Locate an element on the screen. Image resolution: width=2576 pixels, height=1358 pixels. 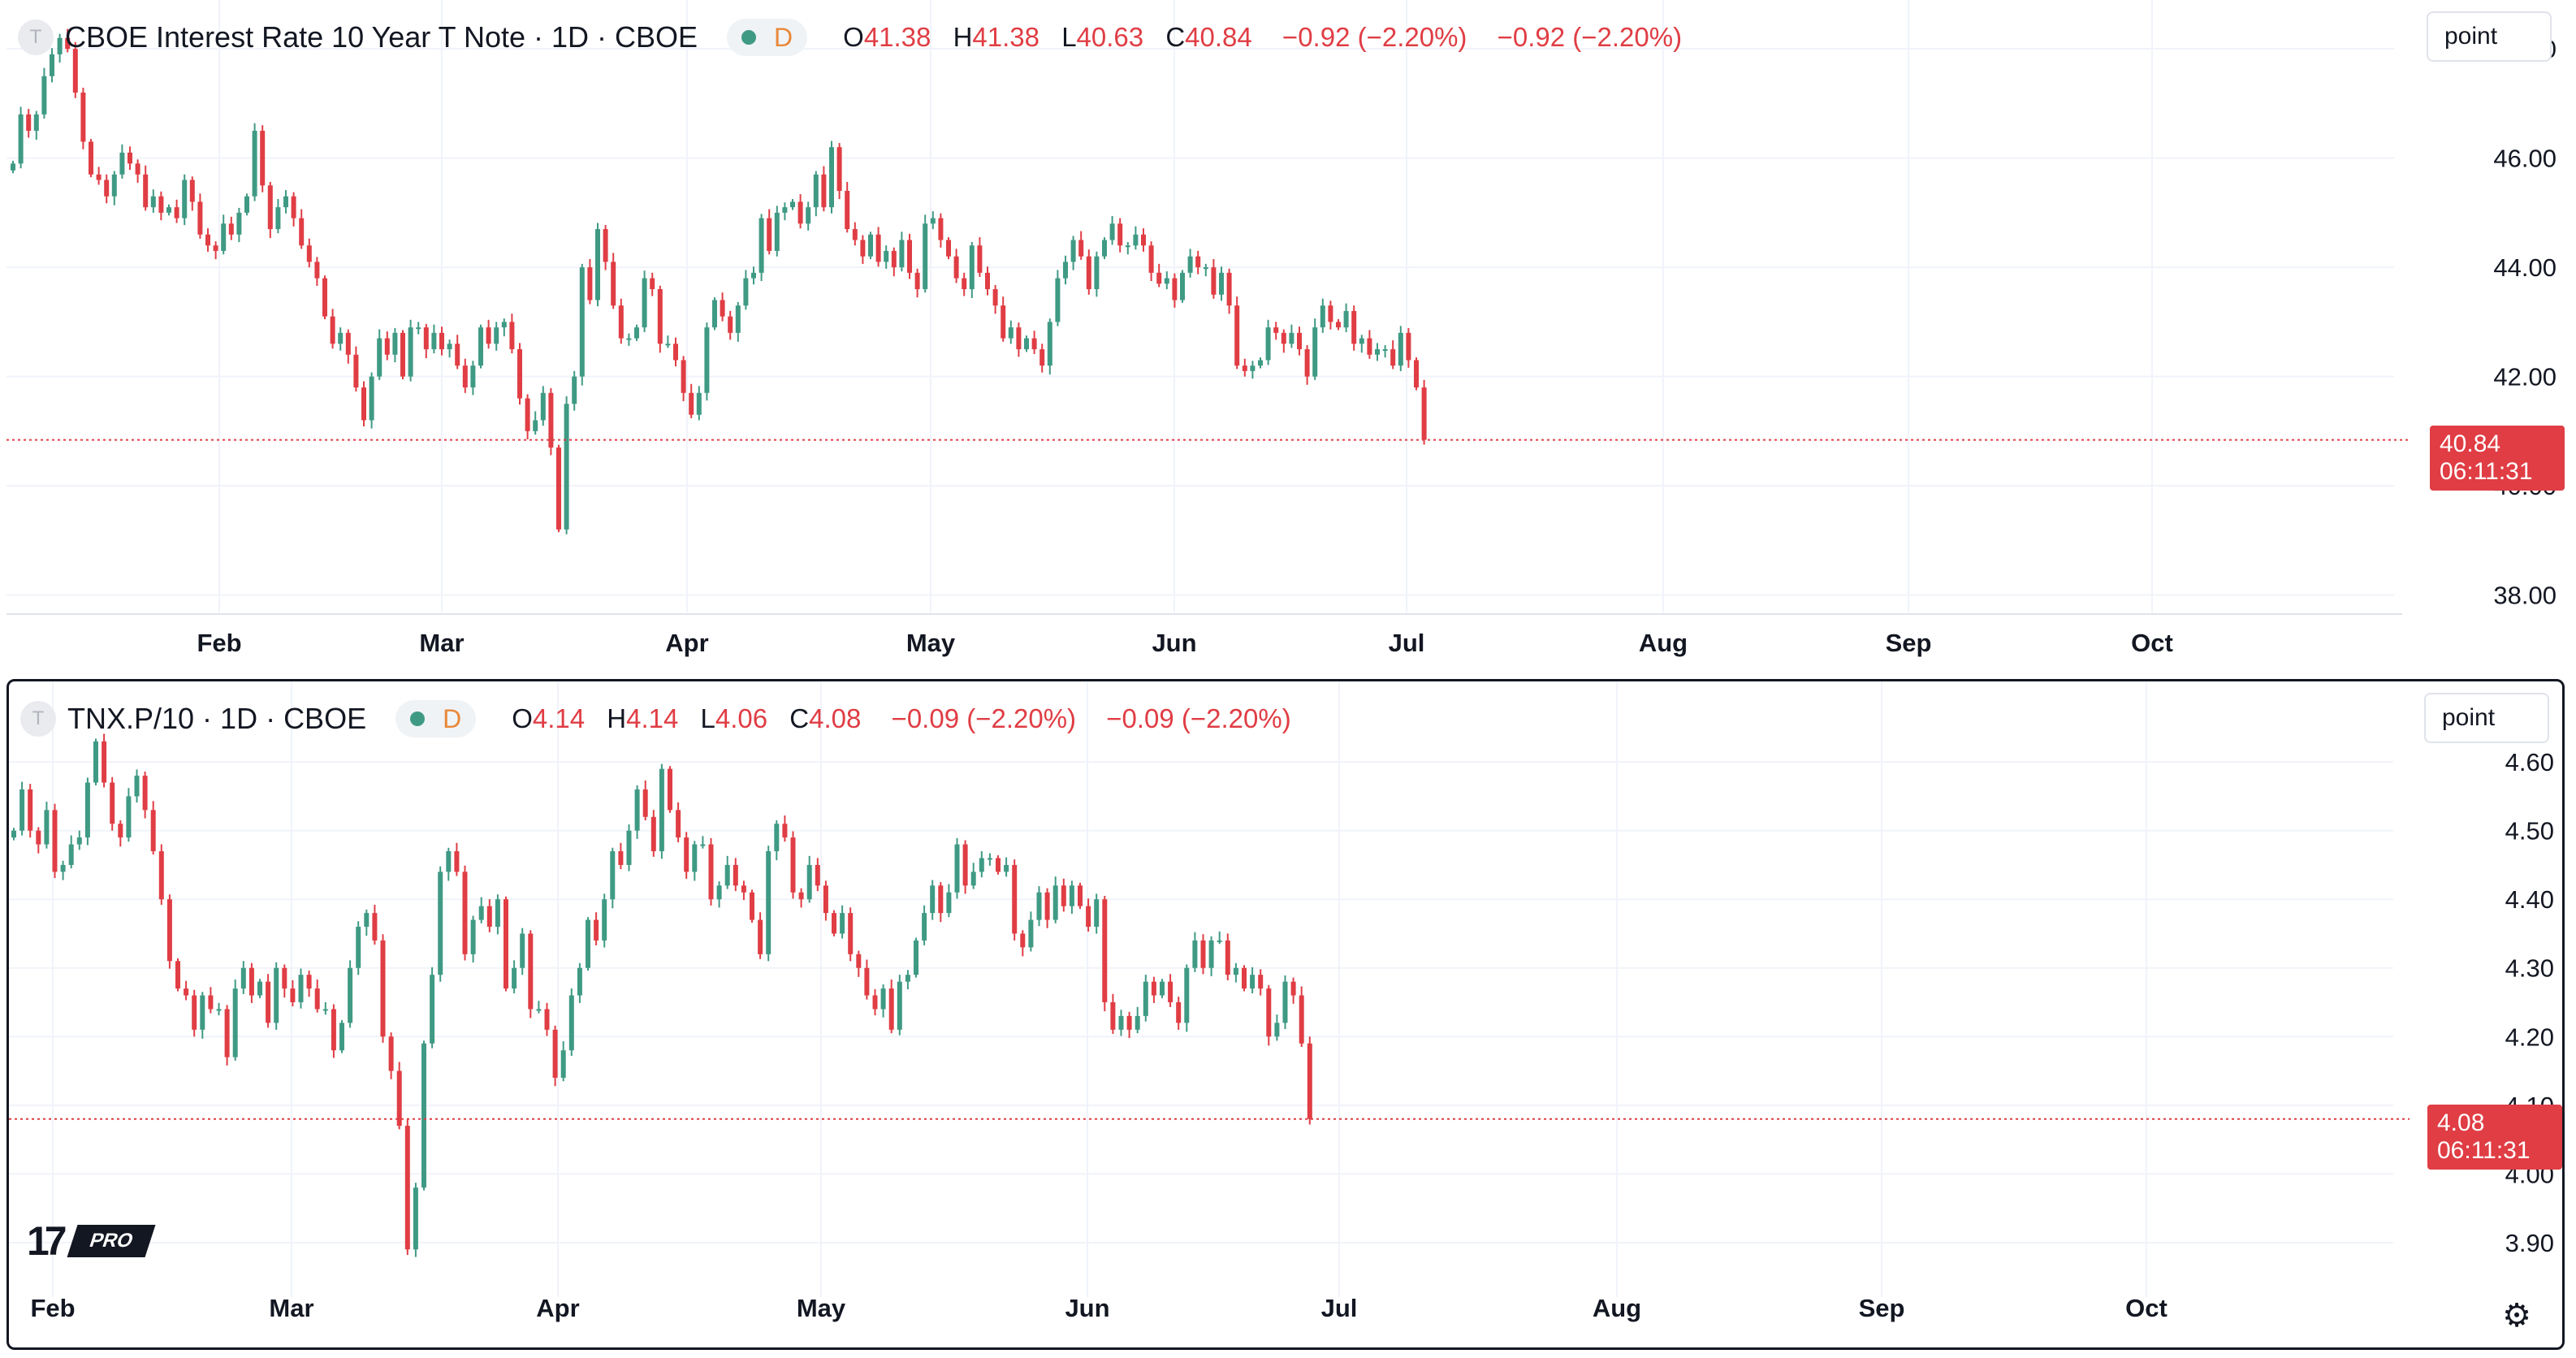
last-price-label: 4.08 06:11:31 is located at coordinates (2494, 1137).